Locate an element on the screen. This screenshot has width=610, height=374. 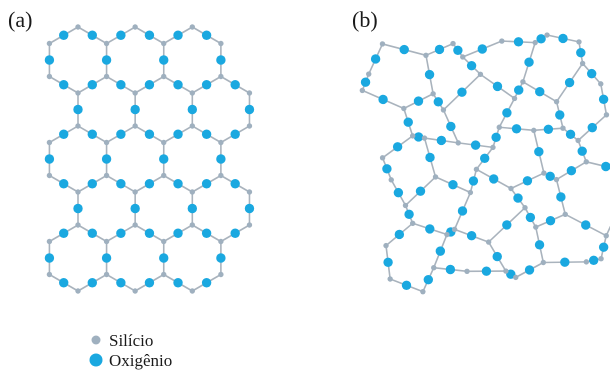
legend-oxygen-marker is located at coordinates (96, 360).